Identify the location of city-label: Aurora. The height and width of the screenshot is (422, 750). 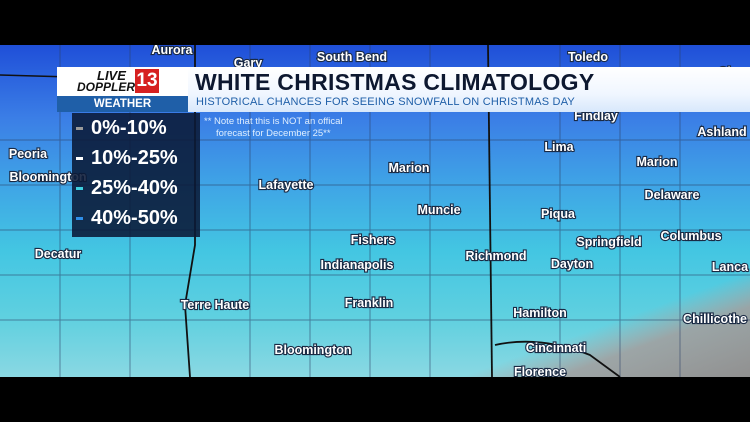
(173, 51).